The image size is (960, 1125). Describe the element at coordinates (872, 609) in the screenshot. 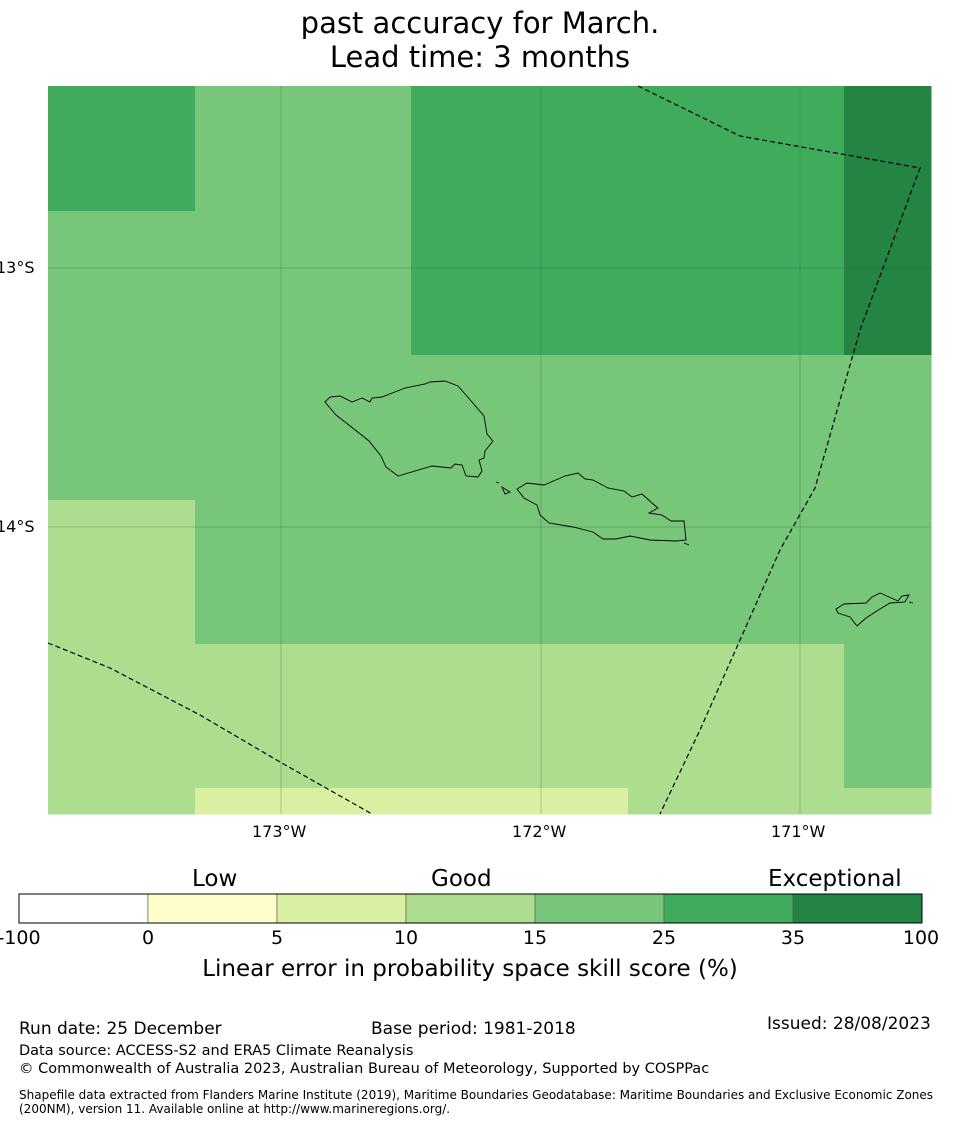

I see `tutuila-island` at that location.